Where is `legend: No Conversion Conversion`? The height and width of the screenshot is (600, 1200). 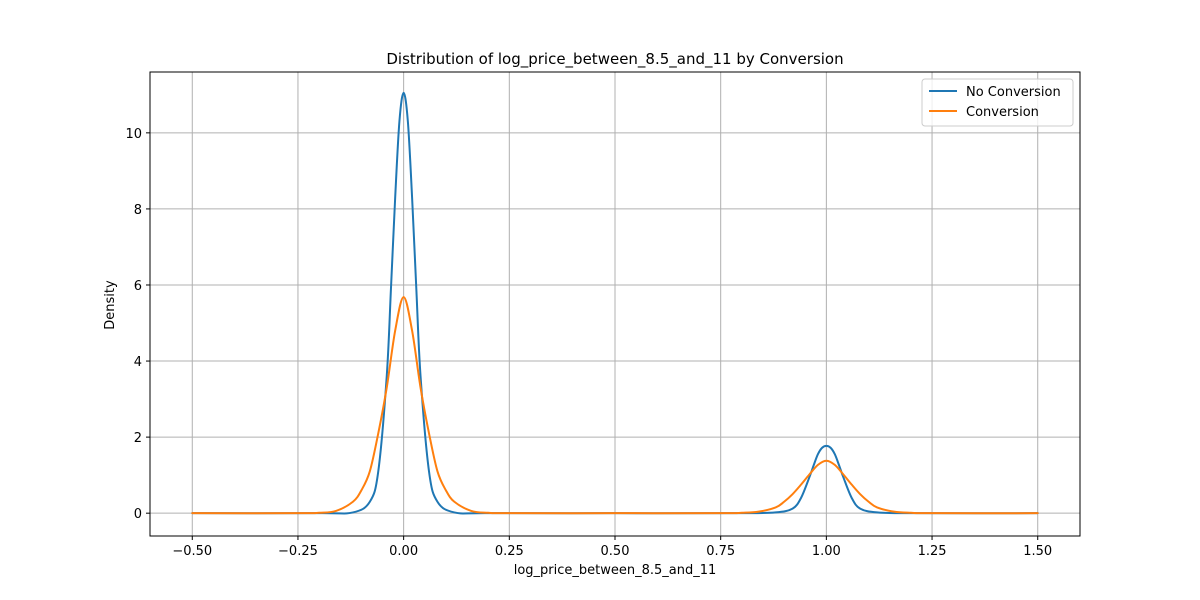 legend: No Conversion Conversion is located at coordinates (997, 102).